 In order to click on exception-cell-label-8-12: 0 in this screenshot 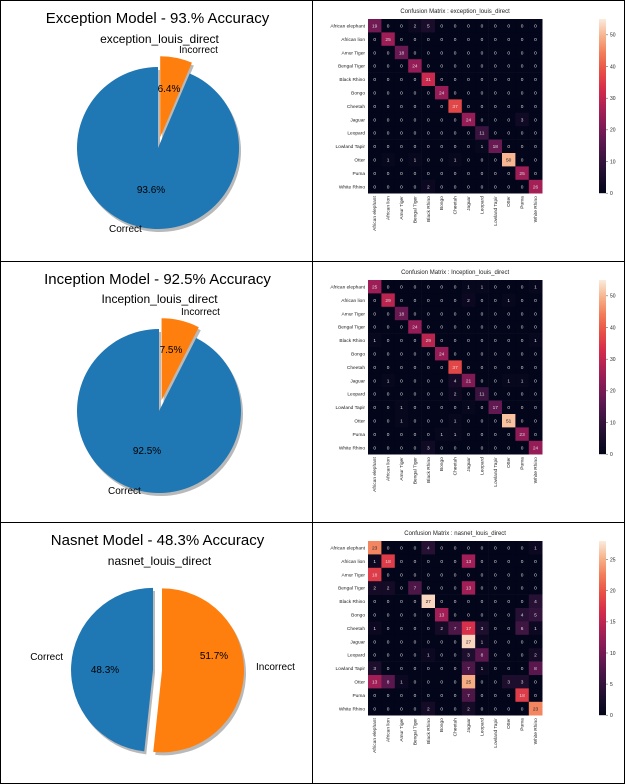, I will do `click(535, 134)`.